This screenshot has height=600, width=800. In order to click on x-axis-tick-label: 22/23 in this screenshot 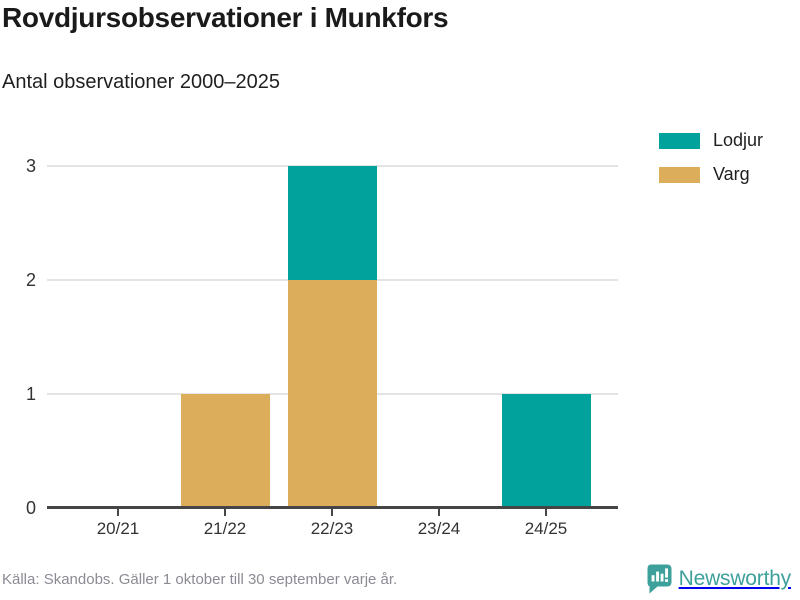, I will do `click(332, 528)`.